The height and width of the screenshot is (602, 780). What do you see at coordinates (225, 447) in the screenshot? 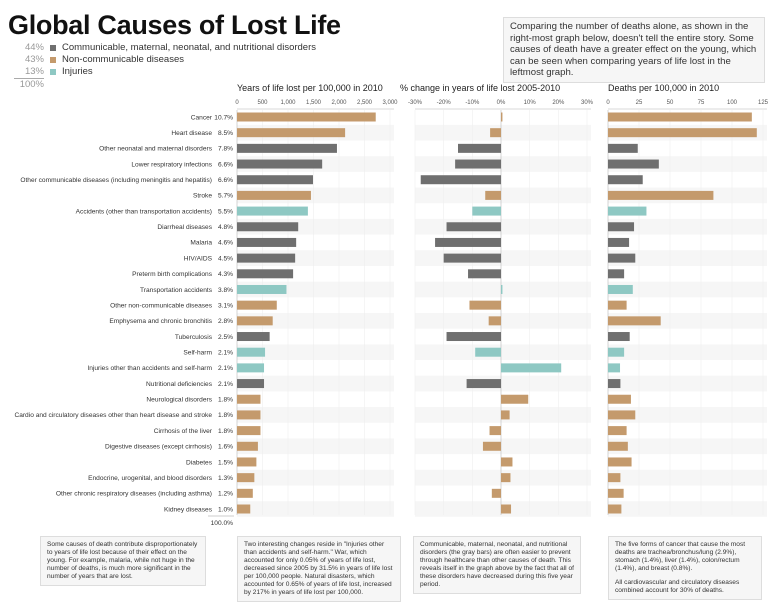
I see `cause-share: 1.6%` at bounding box center [225, 447].